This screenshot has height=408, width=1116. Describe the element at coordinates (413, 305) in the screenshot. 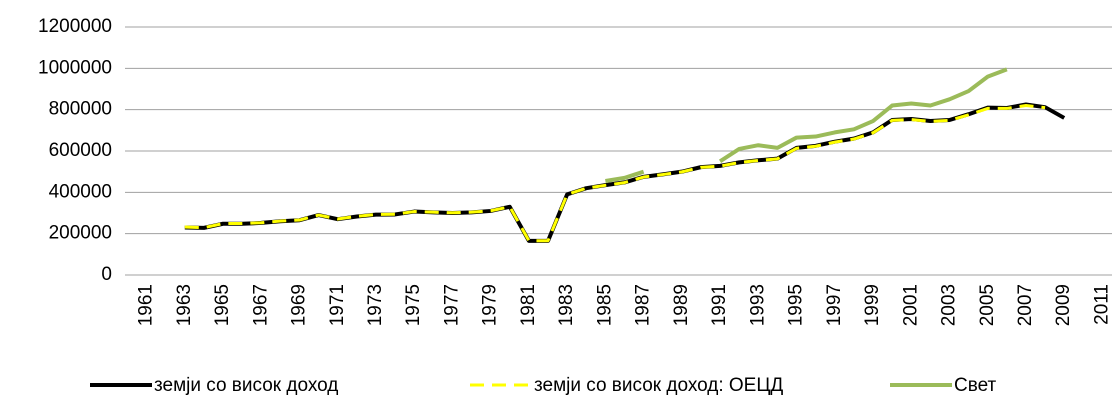

I see `x-tick-label: 1975` at that location.